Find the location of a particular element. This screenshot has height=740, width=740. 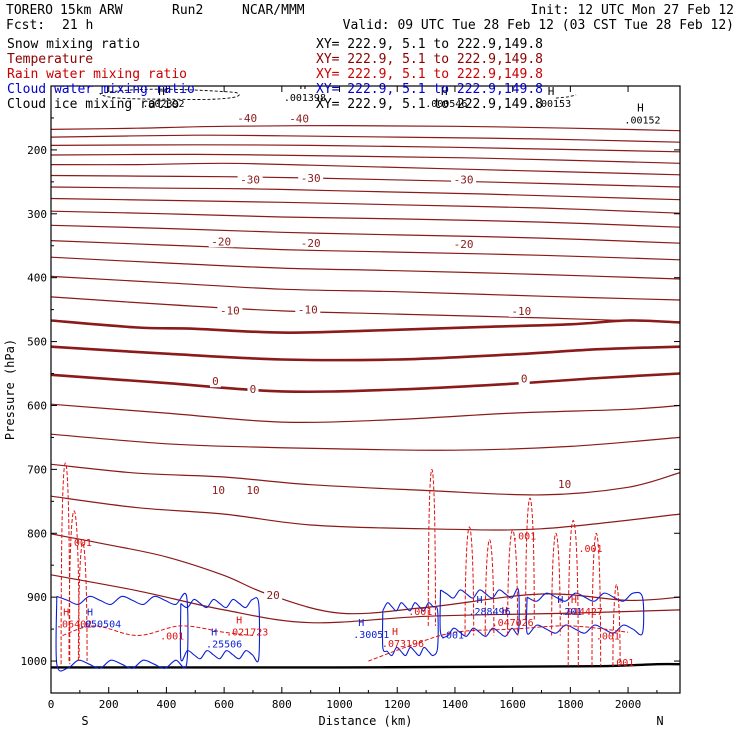

x-tick-label: 2000 is located at coordinates (628, 704).